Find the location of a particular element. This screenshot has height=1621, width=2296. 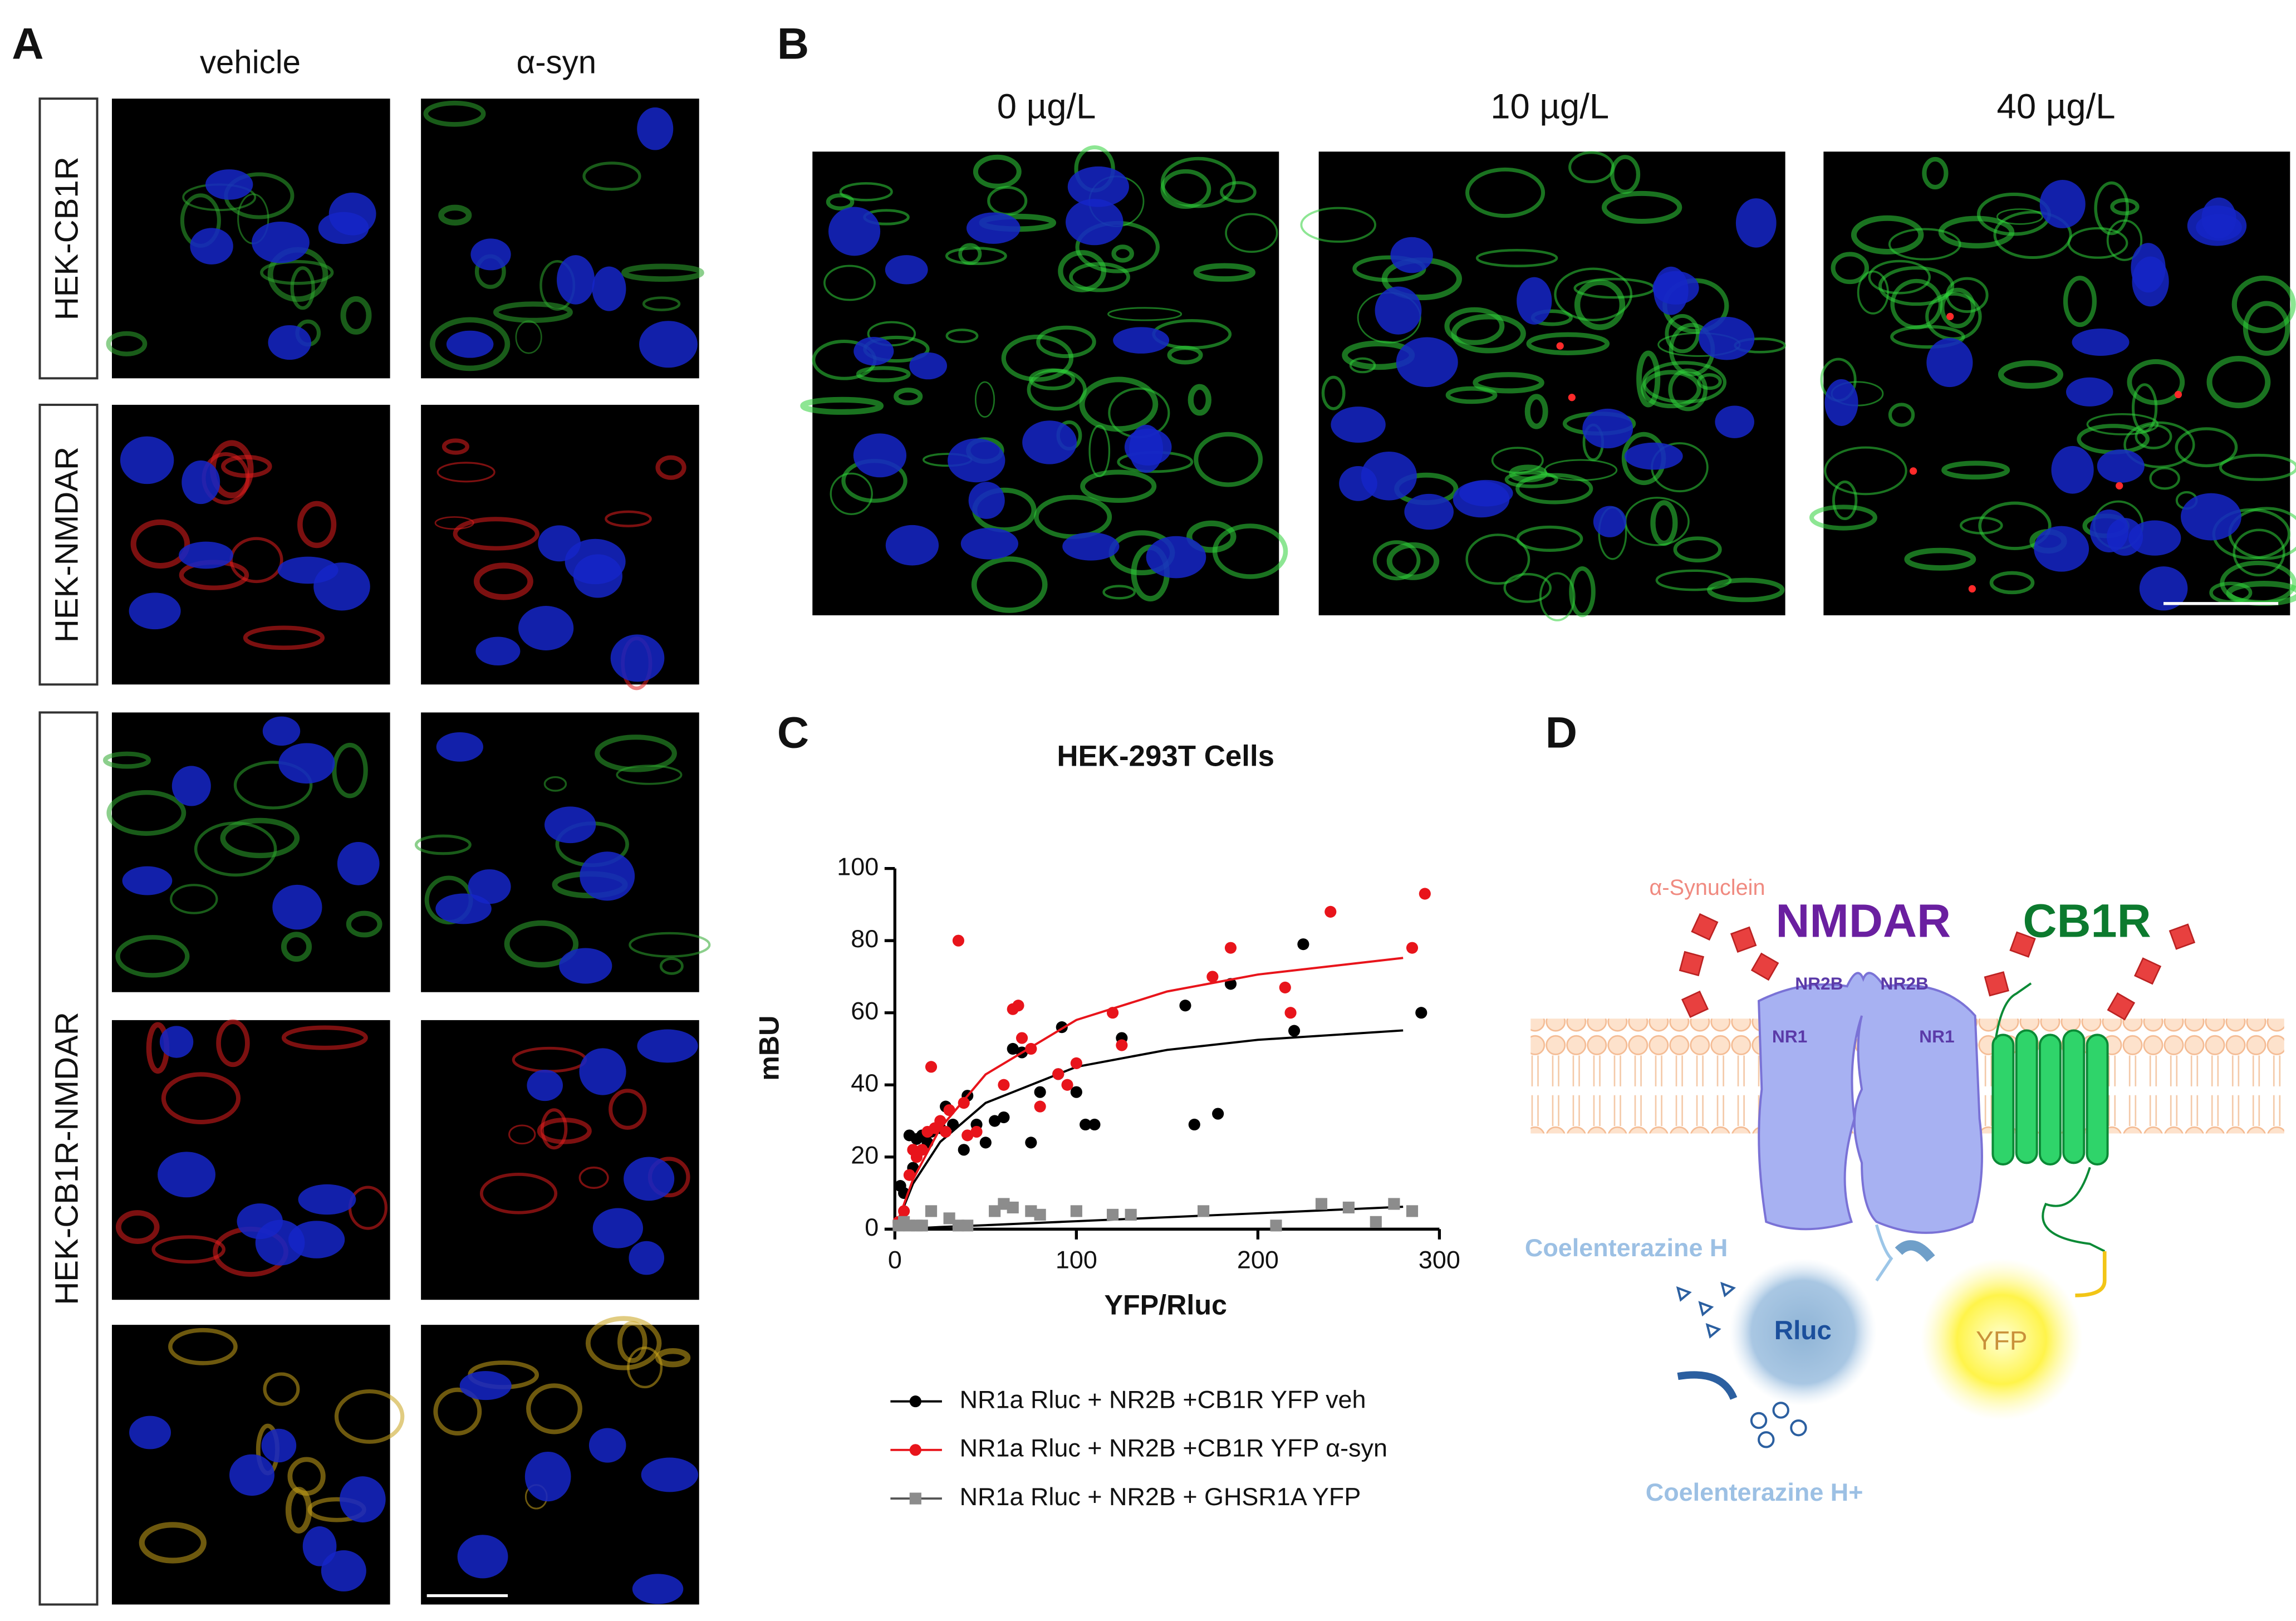

row-label: HEK-NMDAR is located at coordinates (67, 545).